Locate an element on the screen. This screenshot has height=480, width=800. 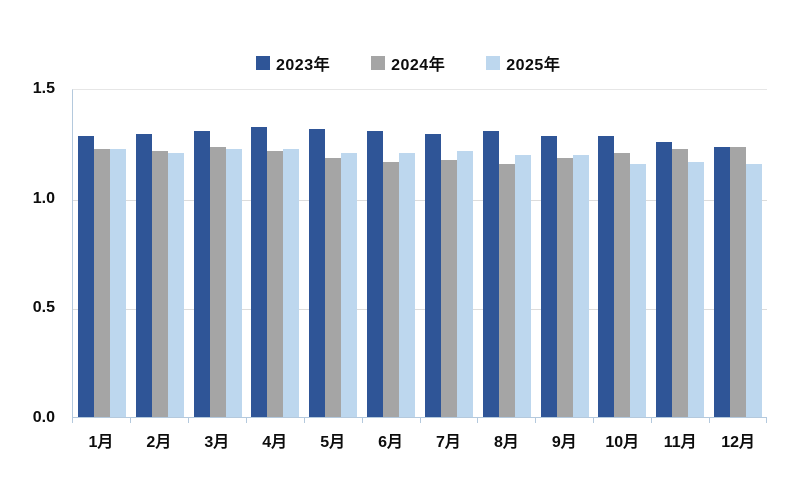
bar-2024年-4月 is located at coordinates (275, 284).